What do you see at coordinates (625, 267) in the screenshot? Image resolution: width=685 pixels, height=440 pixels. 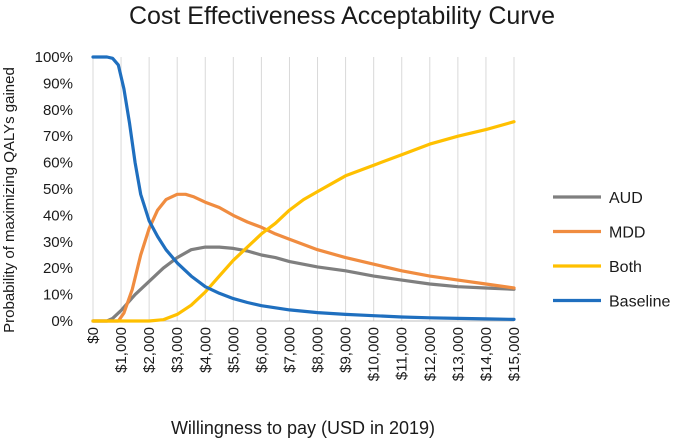 I see `legend-label-both: Both` at bounding box center [625, 267].